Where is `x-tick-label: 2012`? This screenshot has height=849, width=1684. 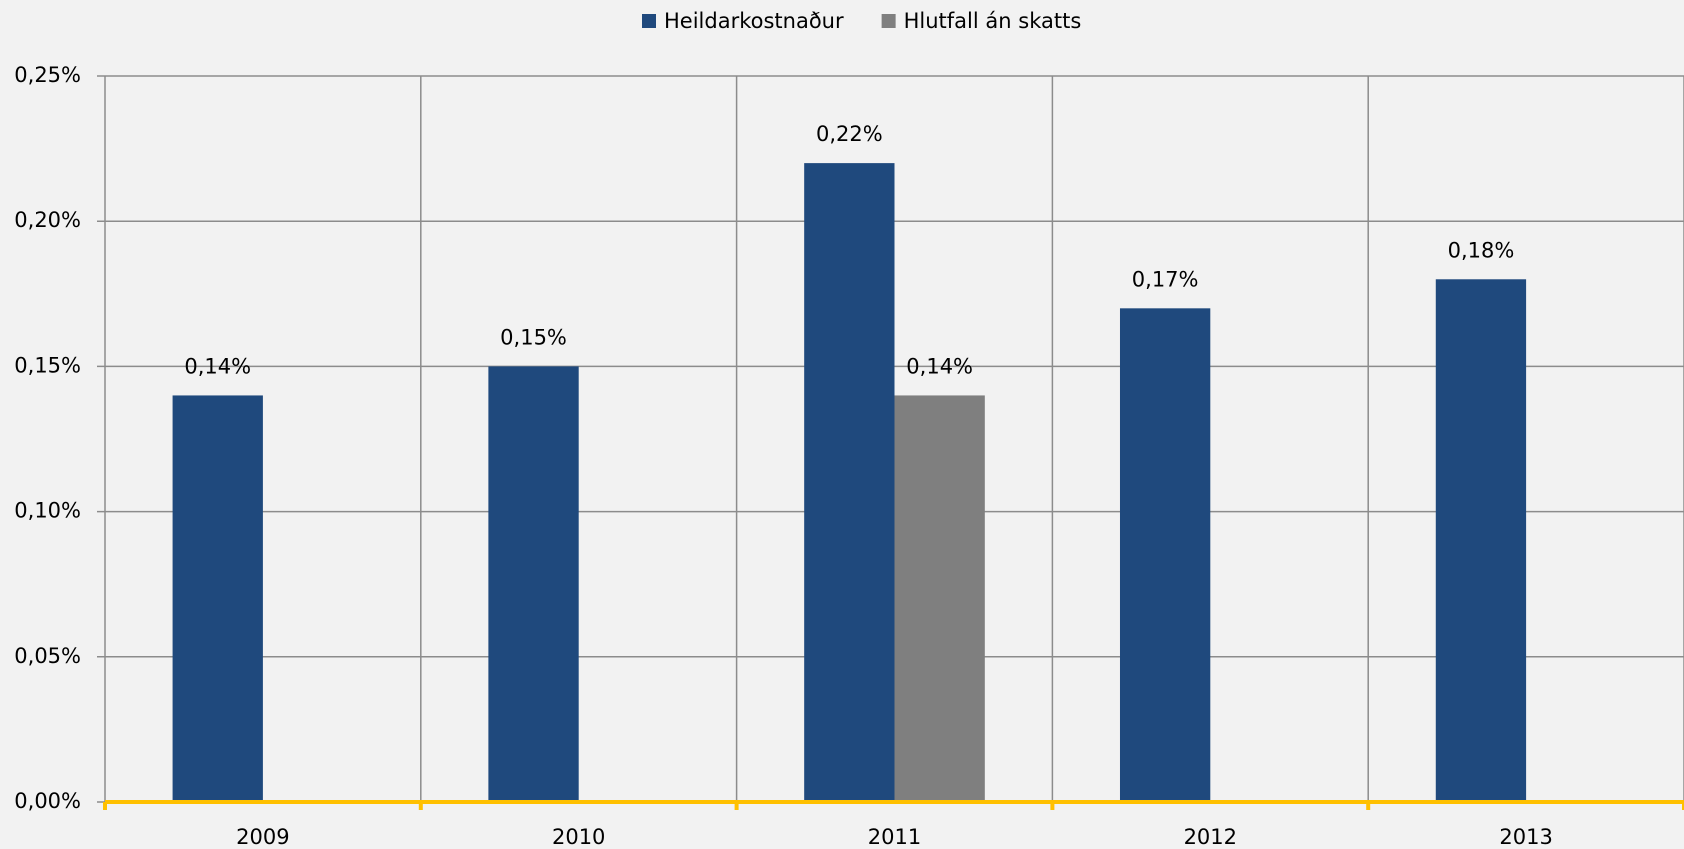
x-tick-label: 2012 is located at coordinates (1210, 837).